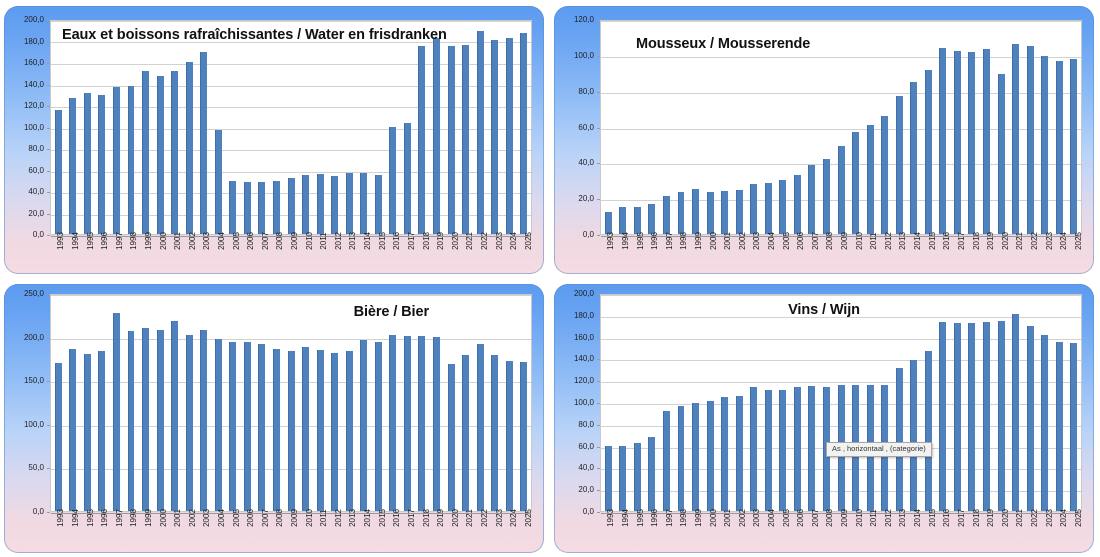  Describe the element at coordinates (710, 455) in the screenshot. I see `bar-2000` at that location.